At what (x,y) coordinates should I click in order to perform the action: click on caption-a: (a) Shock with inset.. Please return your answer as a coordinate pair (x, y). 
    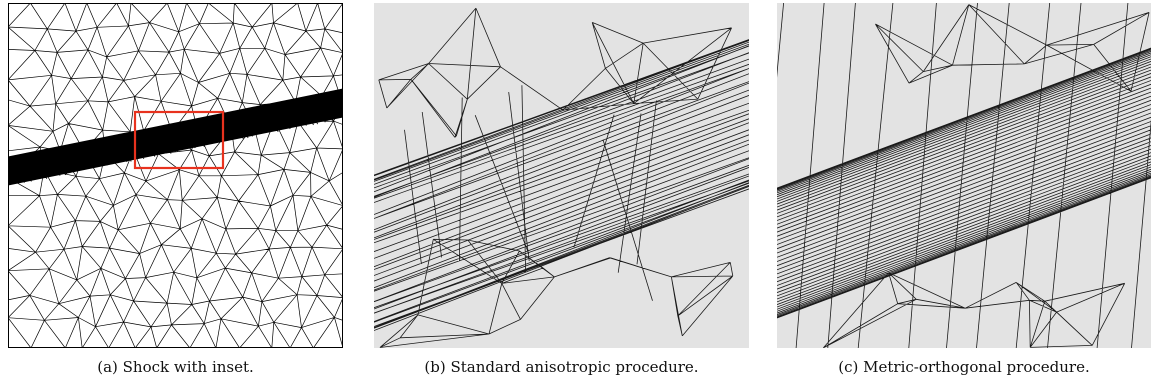
    Looking at the image, I should click on (175, 367).